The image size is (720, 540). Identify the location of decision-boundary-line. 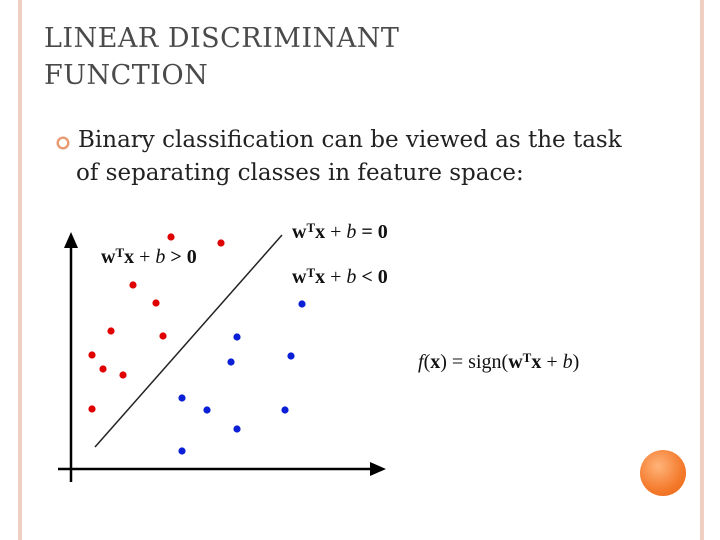
(188, 341).